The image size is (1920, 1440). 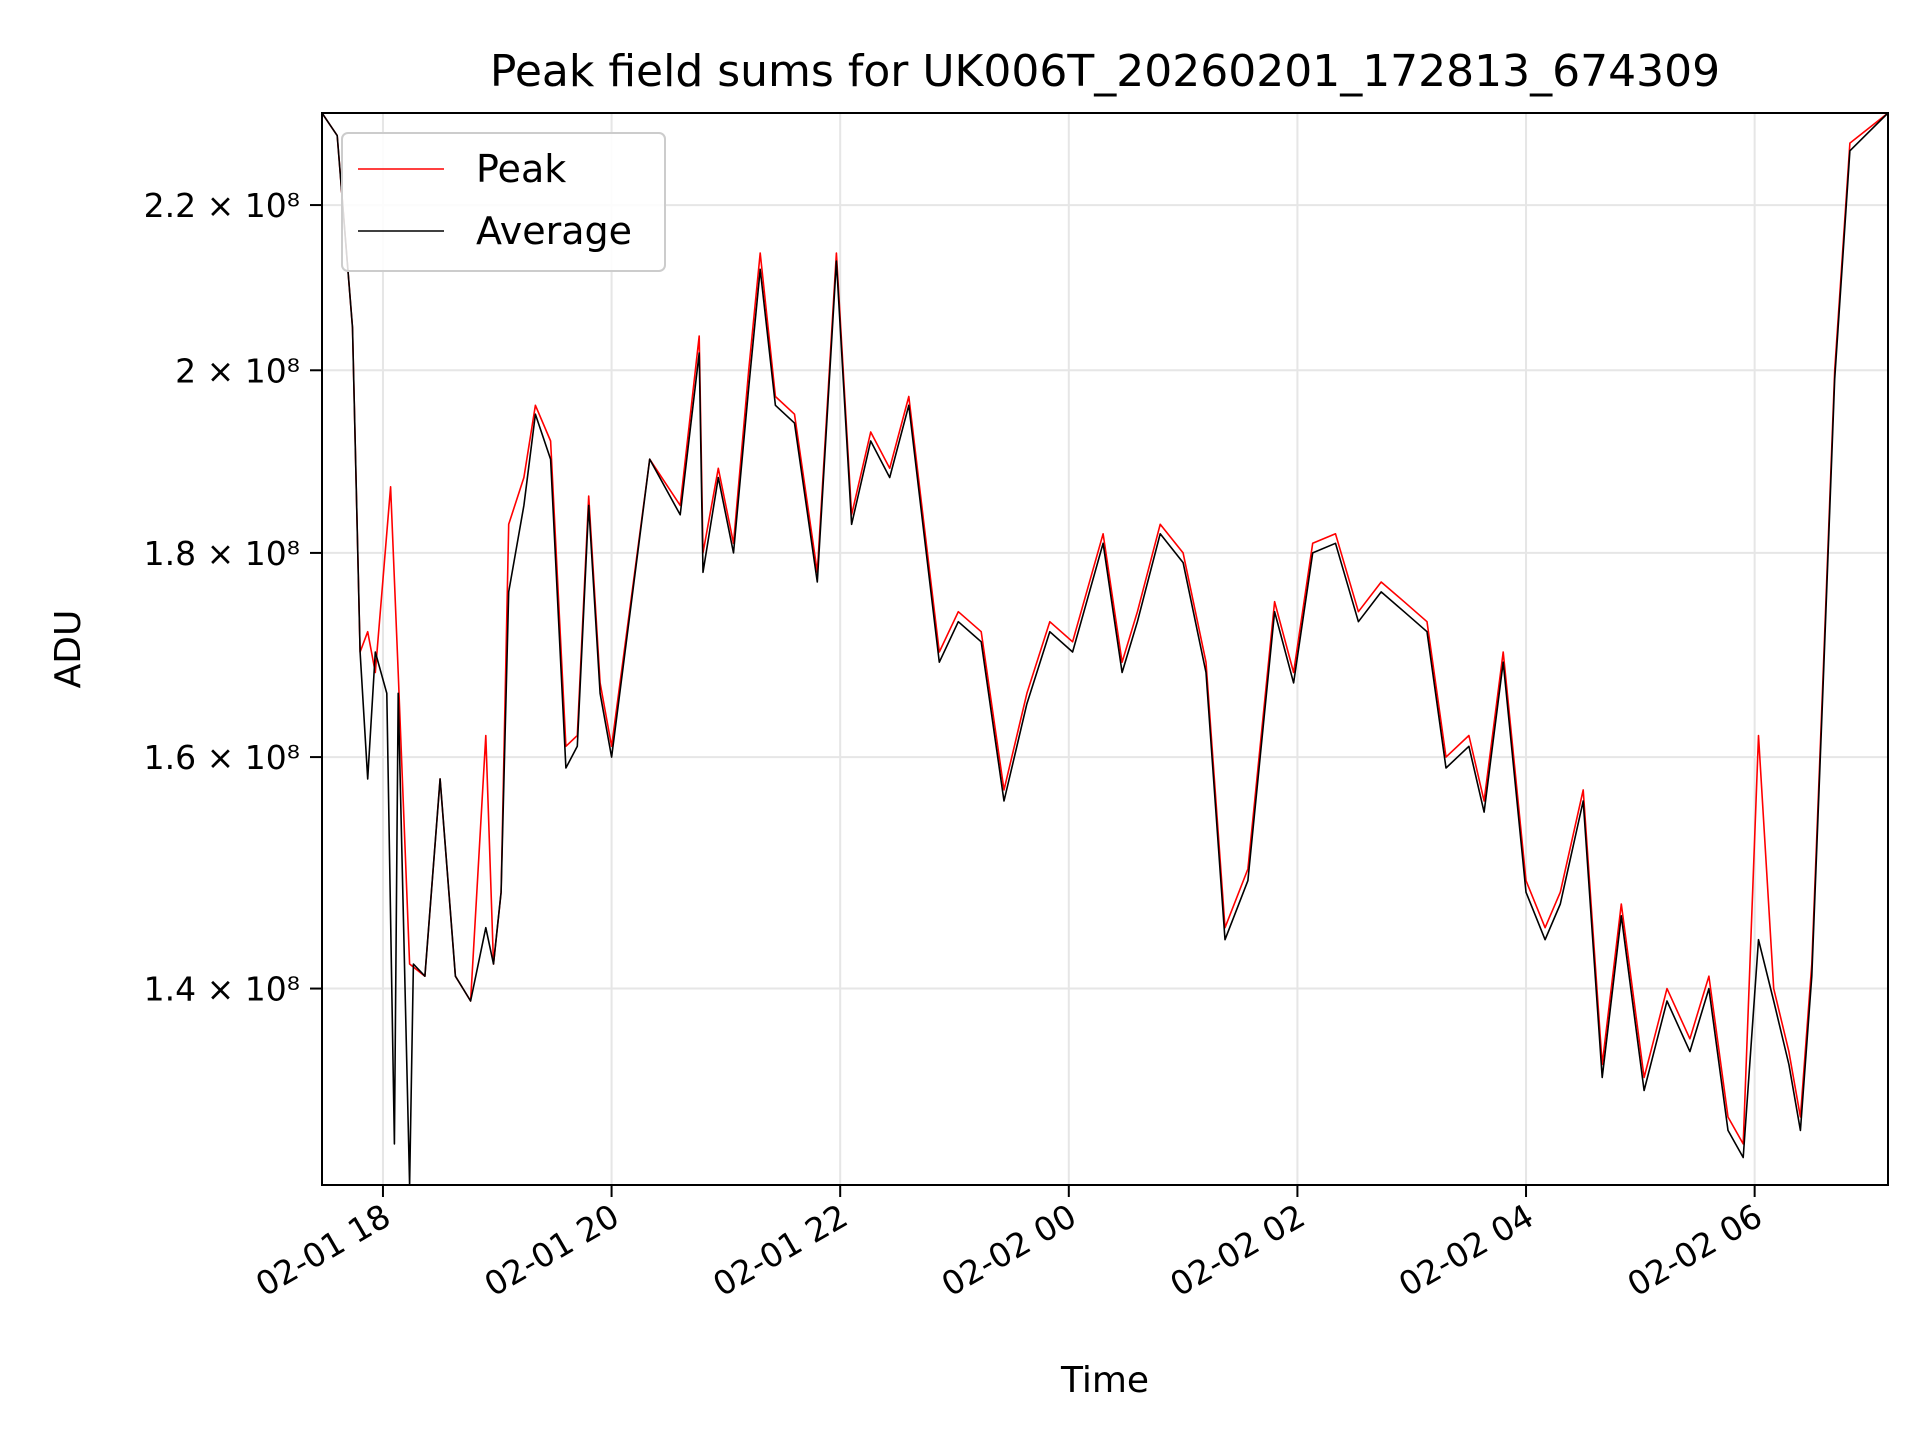 I want to click on legend-label-average: Average, so click(x=554, y=231).